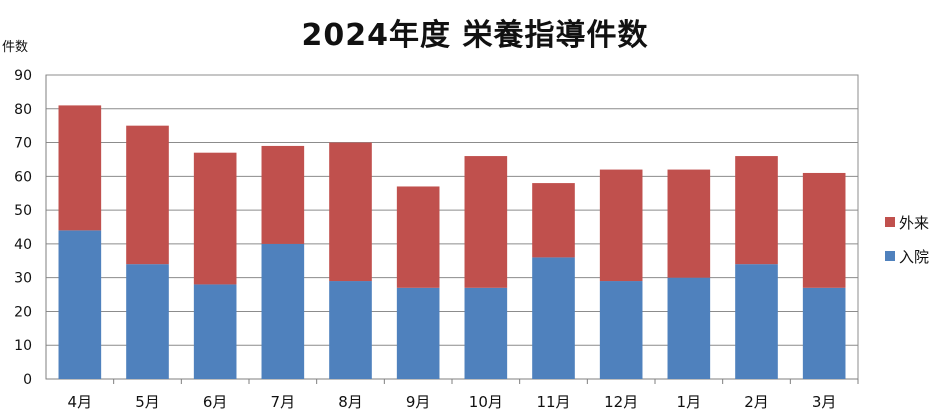 The image size is (950, 416). What do you see at coordinates (27, 380) in the screenshot?
I see `y-tick-label: 0` at bounding box center [27, 380].